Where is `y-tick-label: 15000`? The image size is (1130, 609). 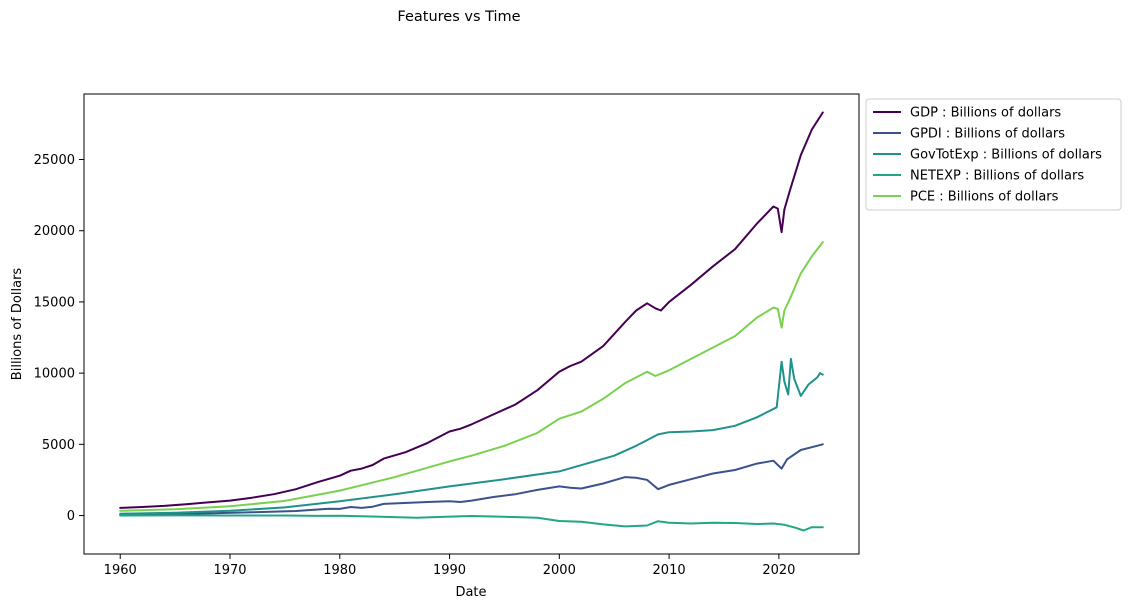
y-tick-label: 15000 is located at coordinates (54, 302).